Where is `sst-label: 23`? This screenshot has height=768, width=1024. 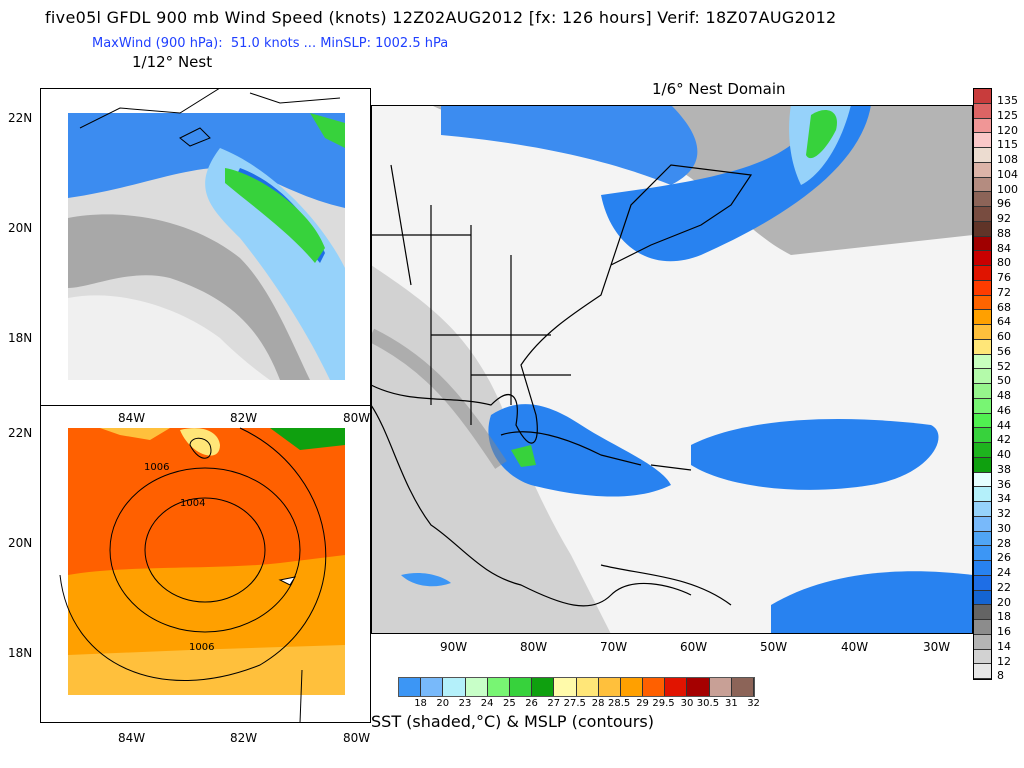
sst-label: 23 is located at coordinates (465, 703).